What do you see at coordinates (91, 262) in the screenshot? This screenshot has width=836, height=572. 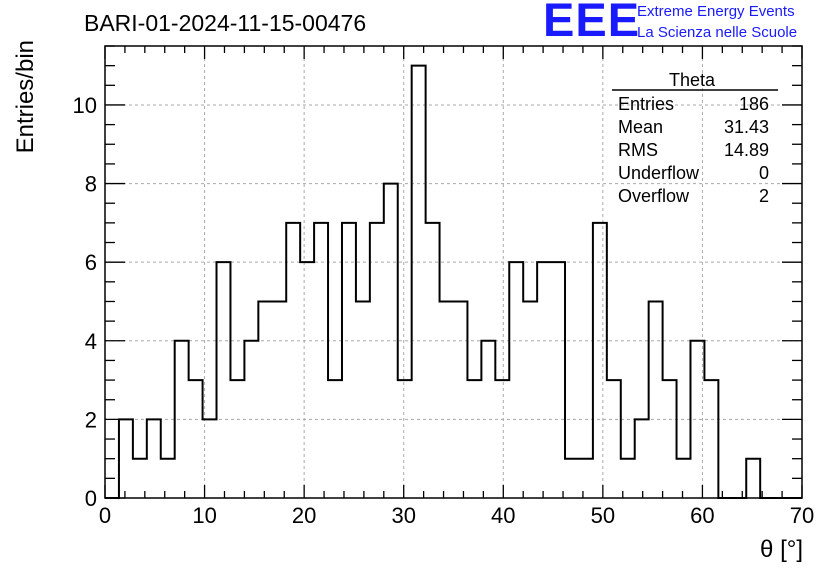 I see `y-tick-label: 6` at bounding box center [91, 262].